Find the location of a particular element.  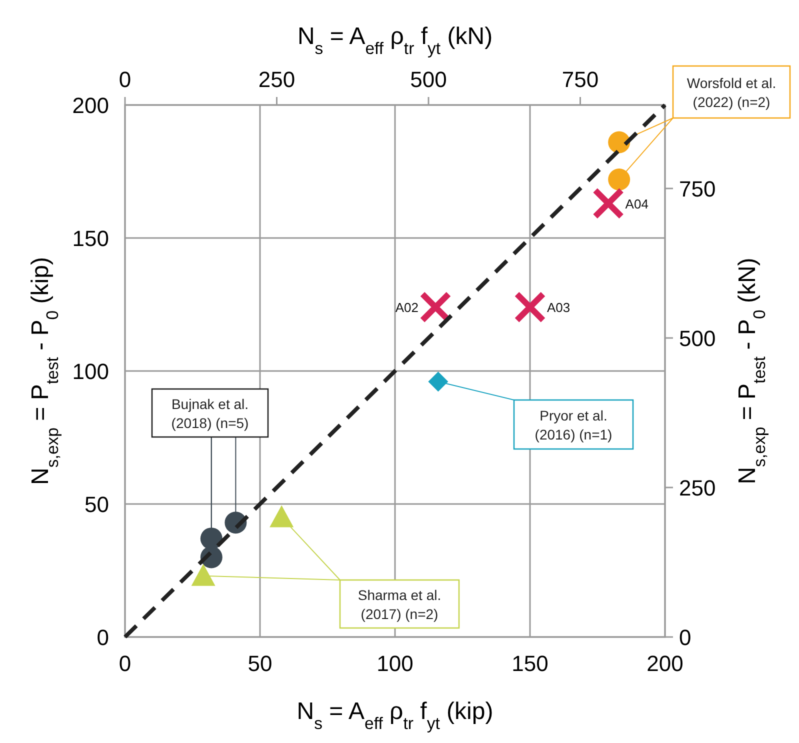

y-tick-label: 150 is located at coordinates (90, 238).